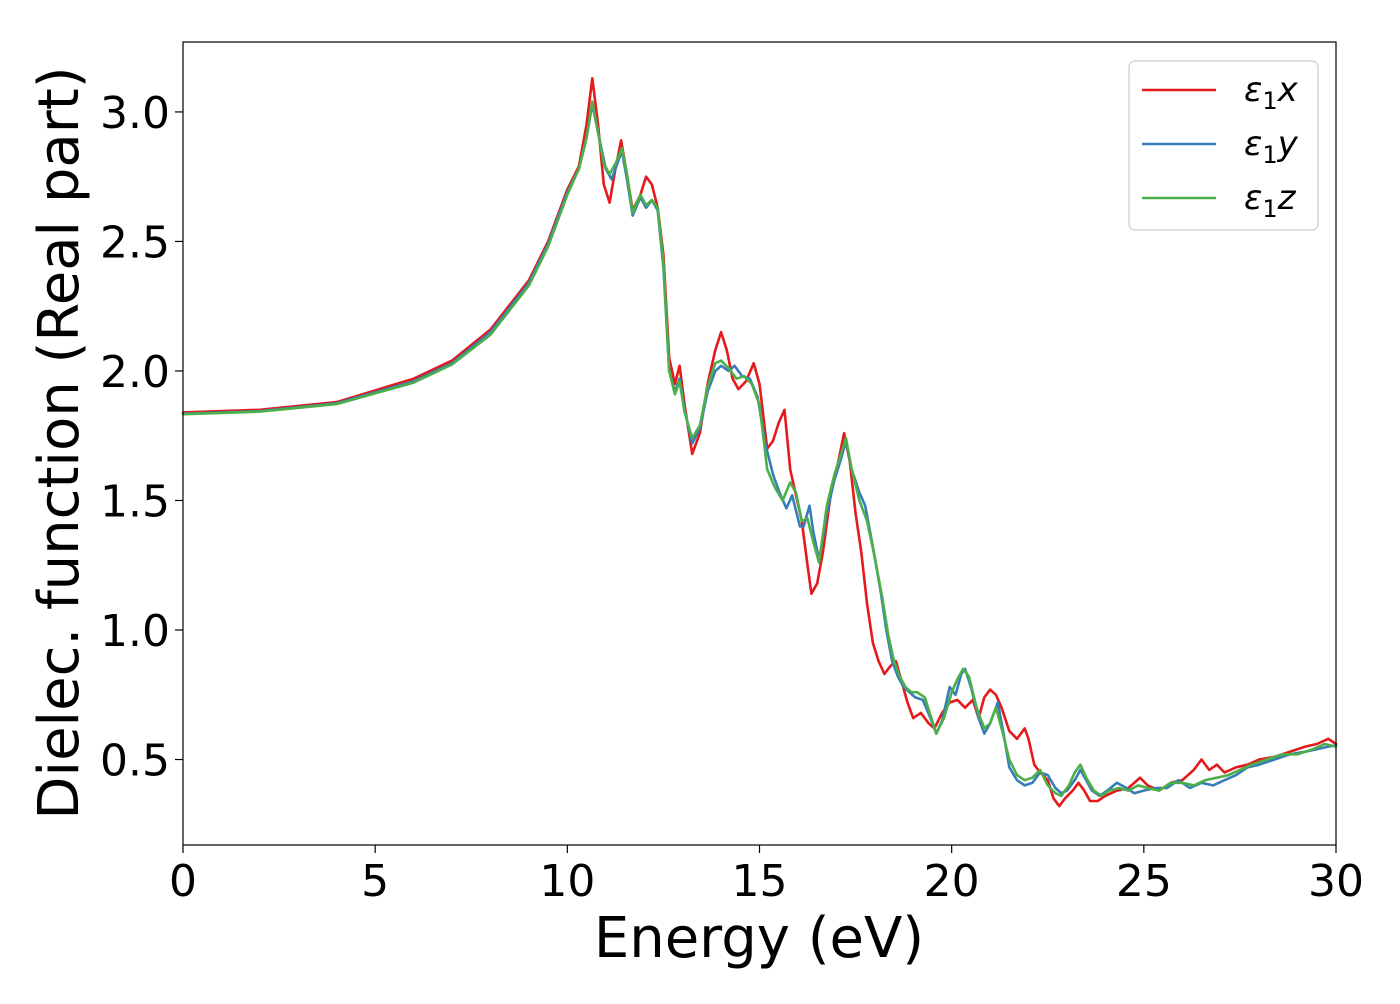 This screenshot has height=1004, width=1400. I want to click on x-tick-label: 15, so click(760, 881).